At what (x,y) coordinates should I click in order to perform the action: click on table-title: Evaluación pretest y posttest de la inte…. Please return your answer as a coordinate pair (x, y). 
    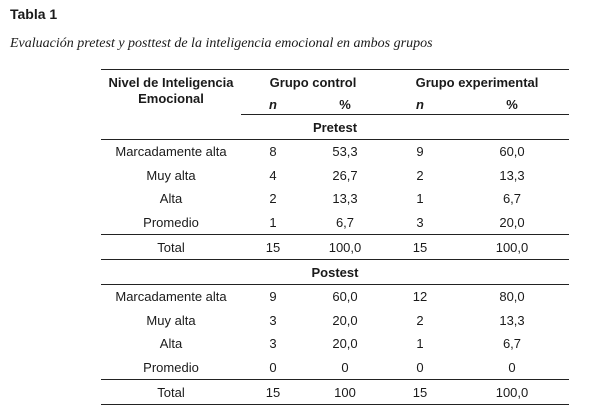
    Looking at the image, I should click on (221, 43).